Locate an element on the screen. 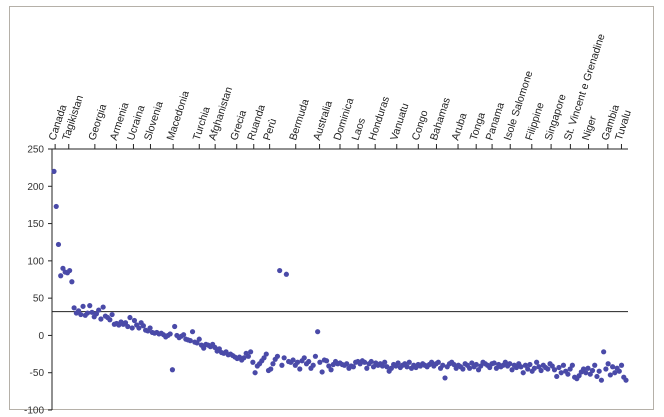  category-label: Perù is located at coordinates (270, 129).